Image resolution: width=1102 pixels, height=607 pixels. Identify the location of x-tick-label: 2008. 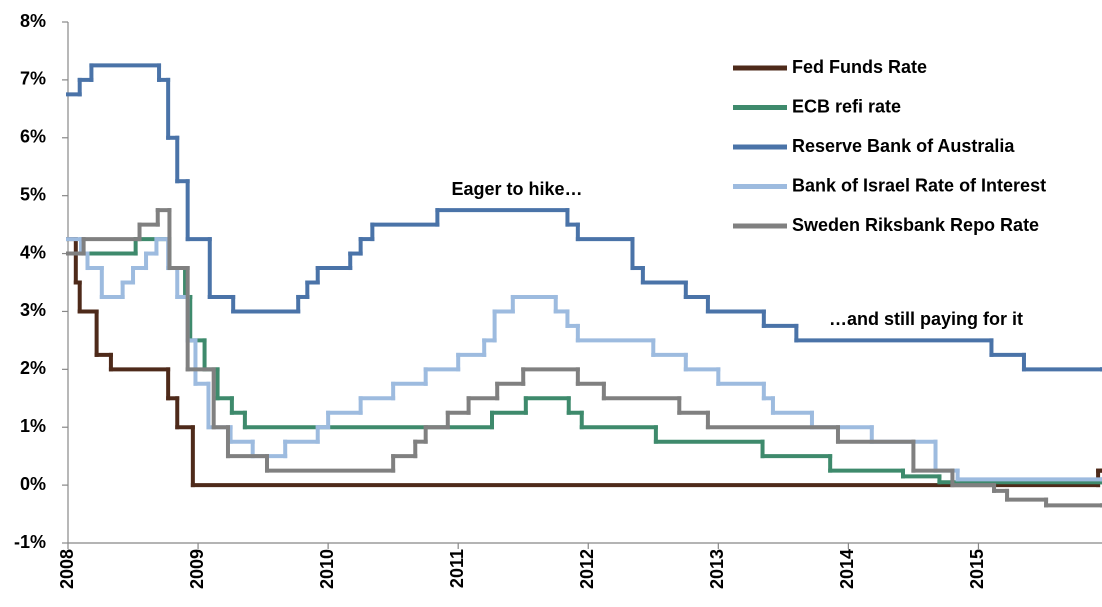
(67, 569).